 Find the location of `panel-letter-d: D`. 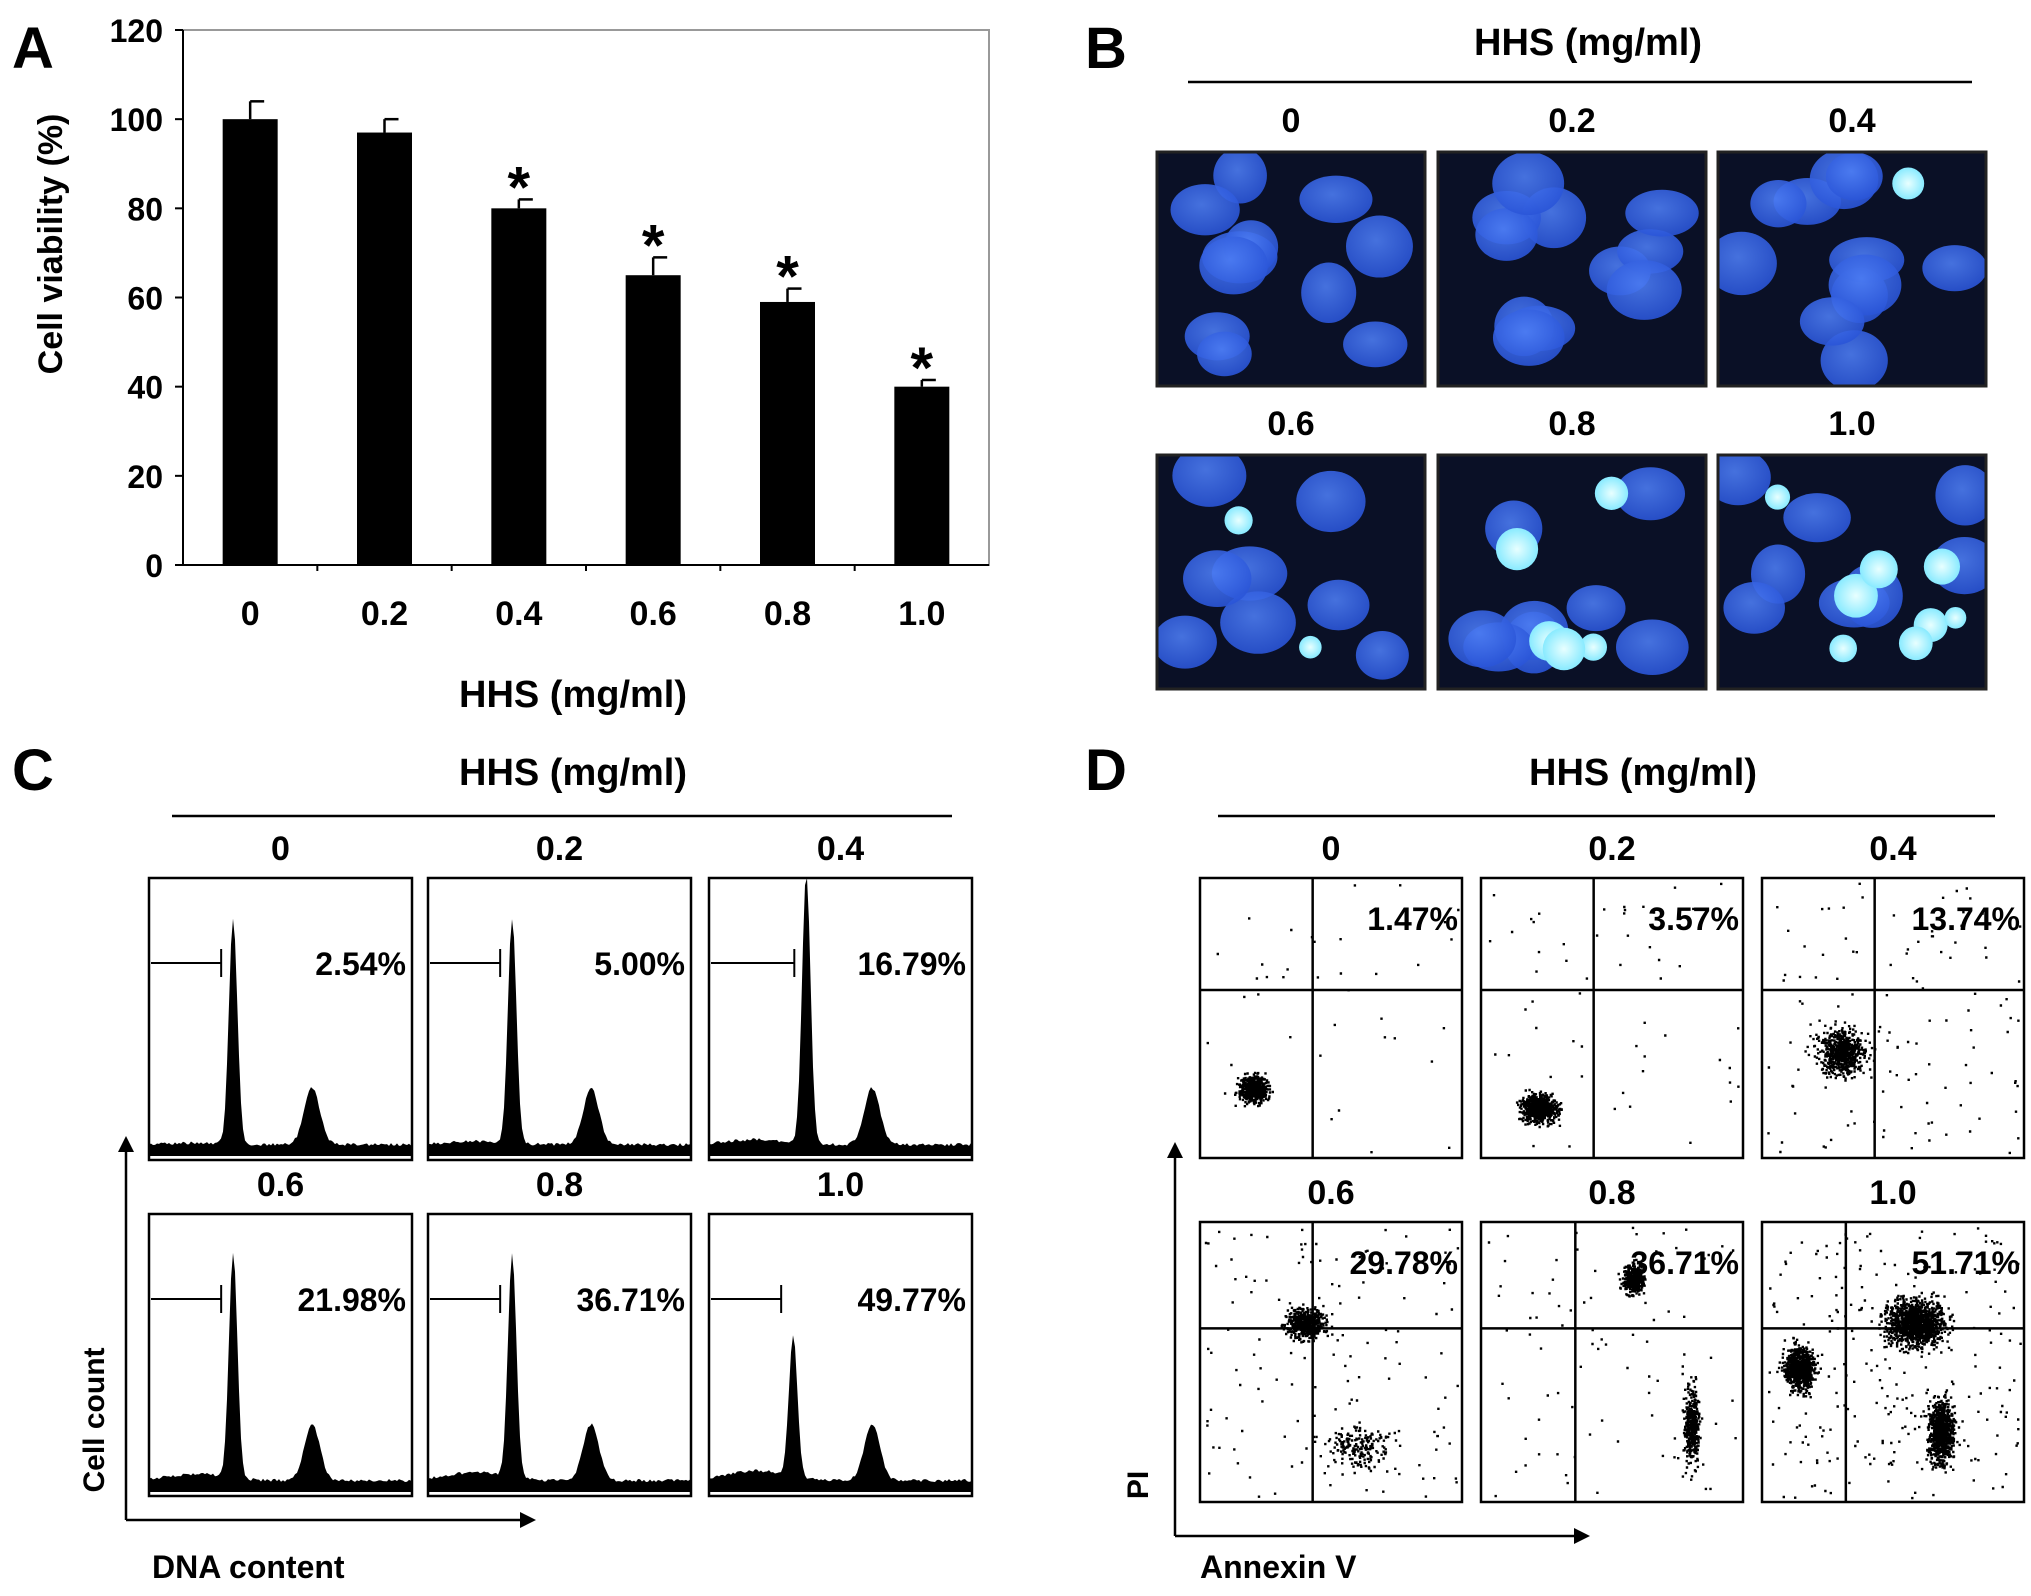

panel-letter-d: D is located at coordinates (1106, 770).